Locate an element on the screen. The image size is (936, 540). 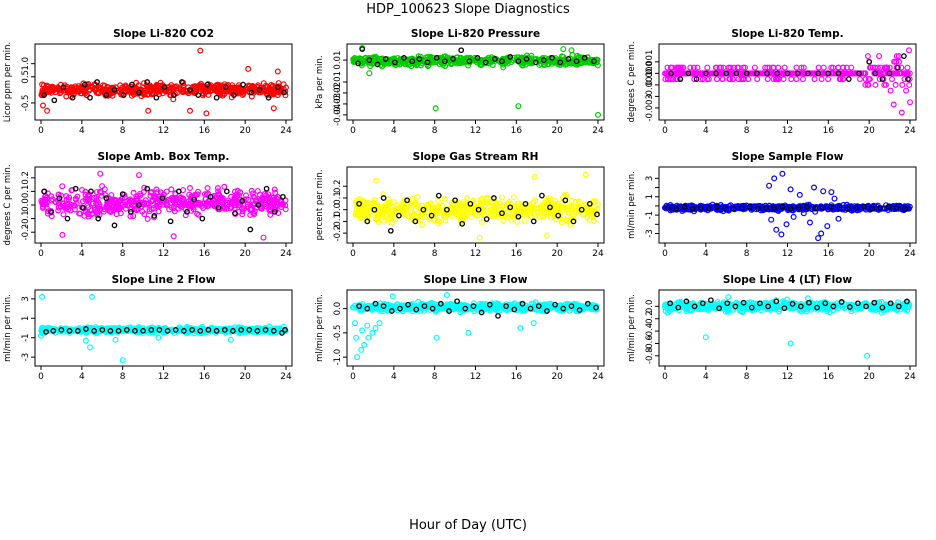
data-points is located at coordinates (163, 205).